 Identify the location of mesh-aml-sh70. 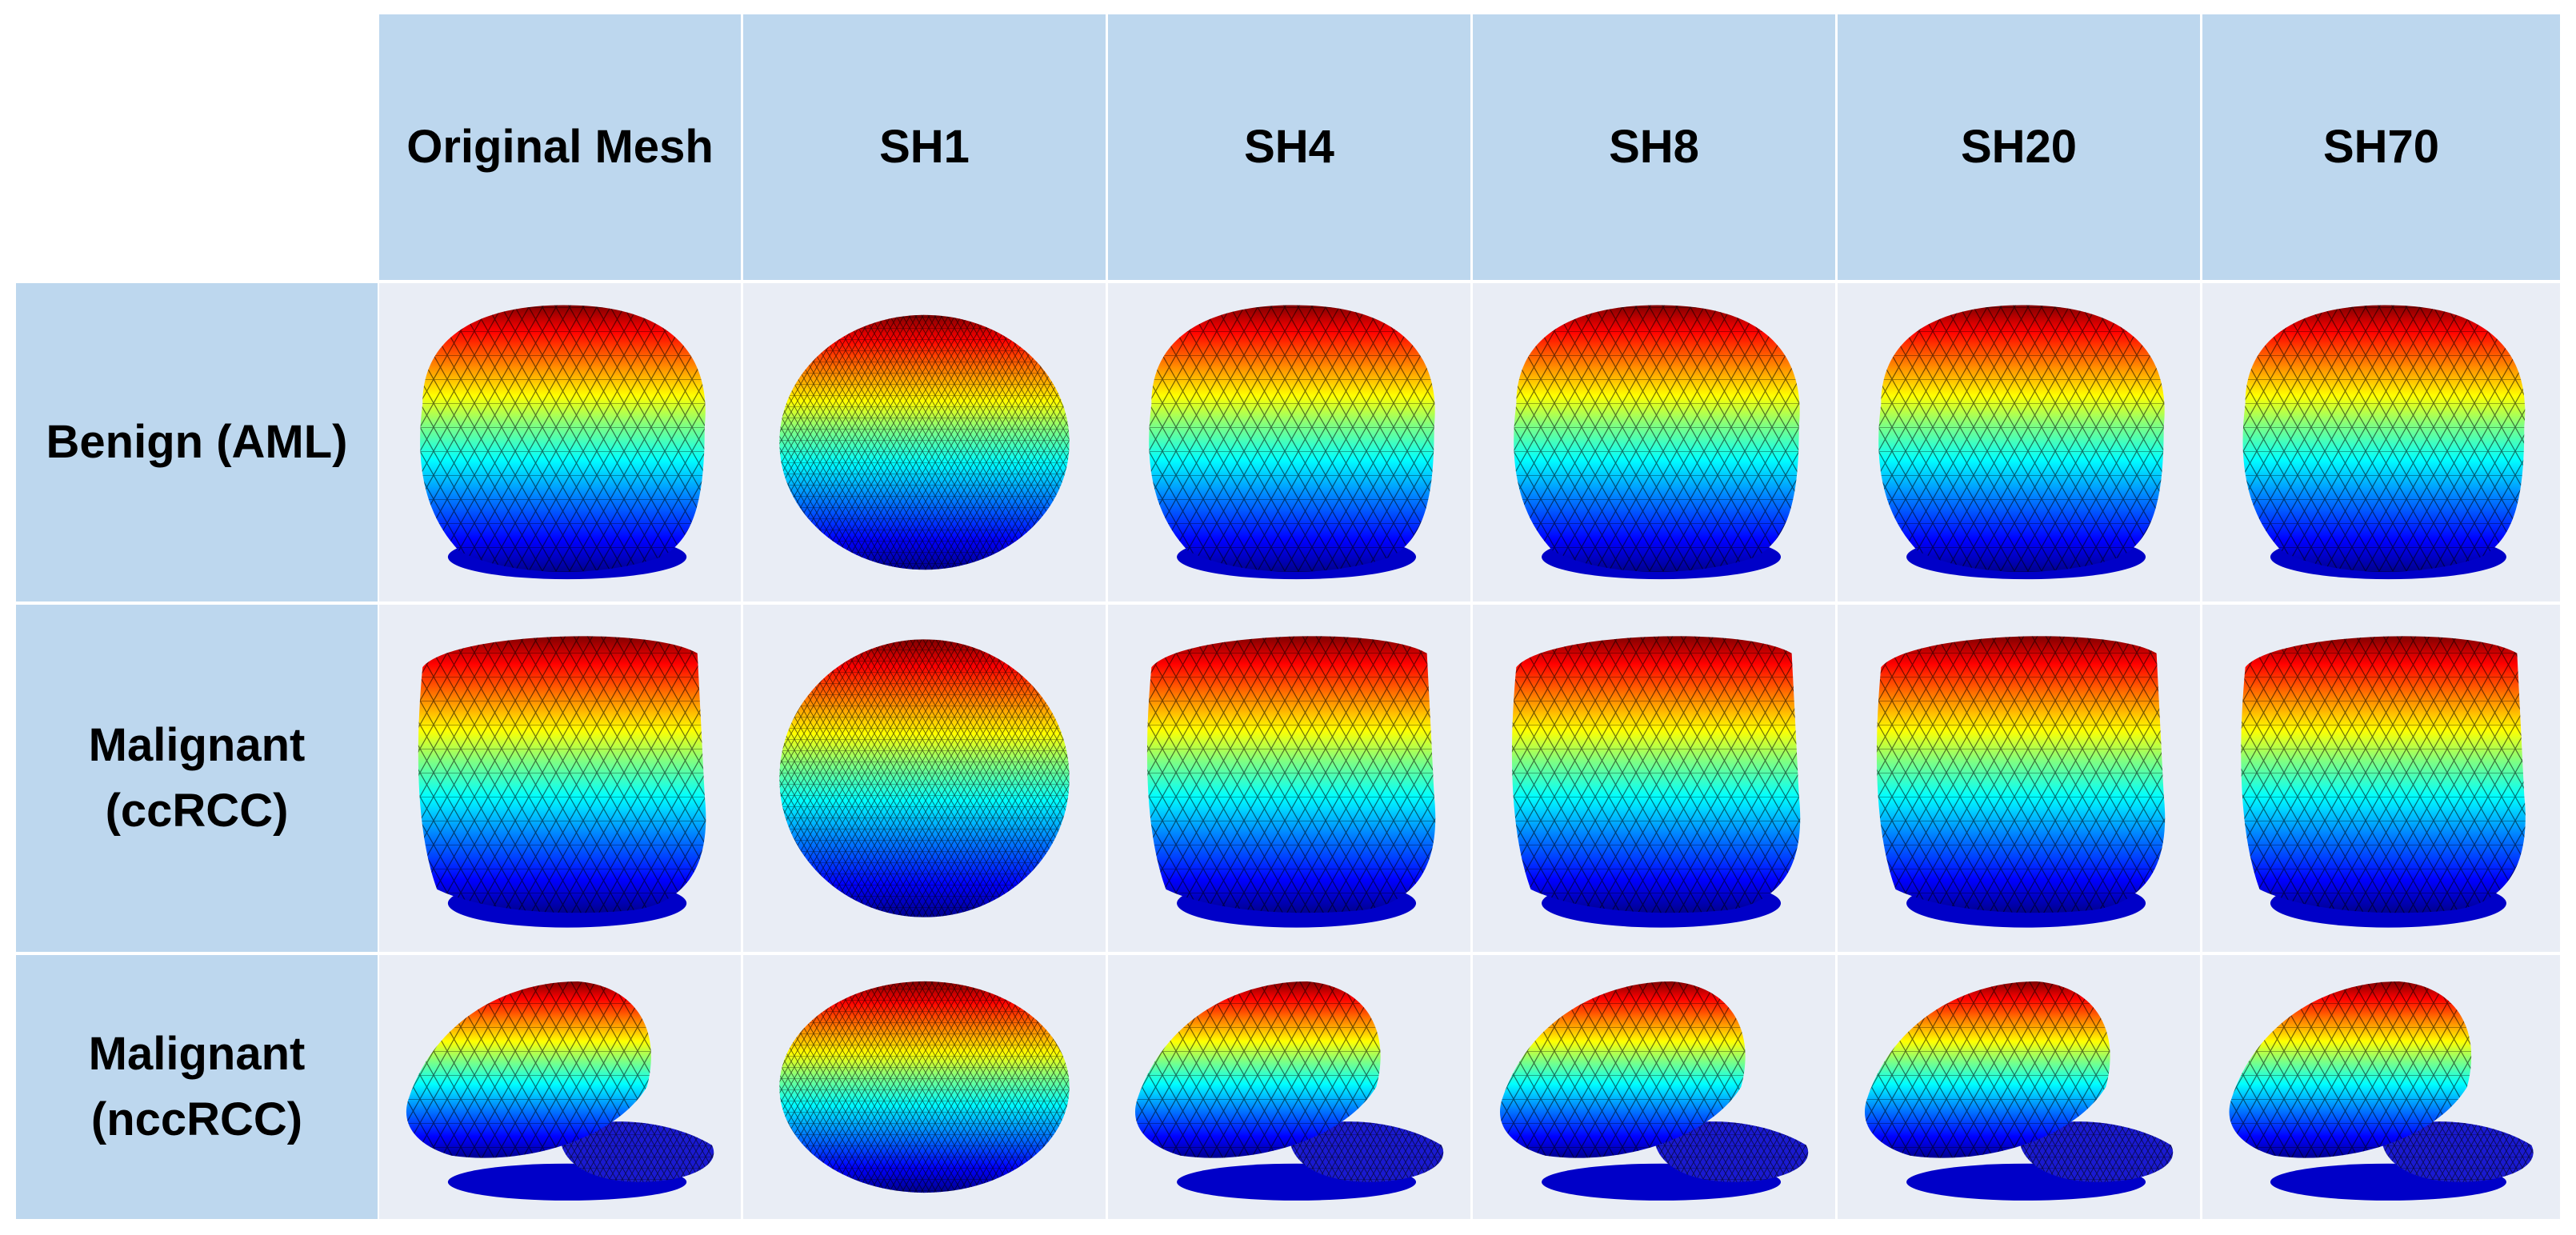
(2384, 442).